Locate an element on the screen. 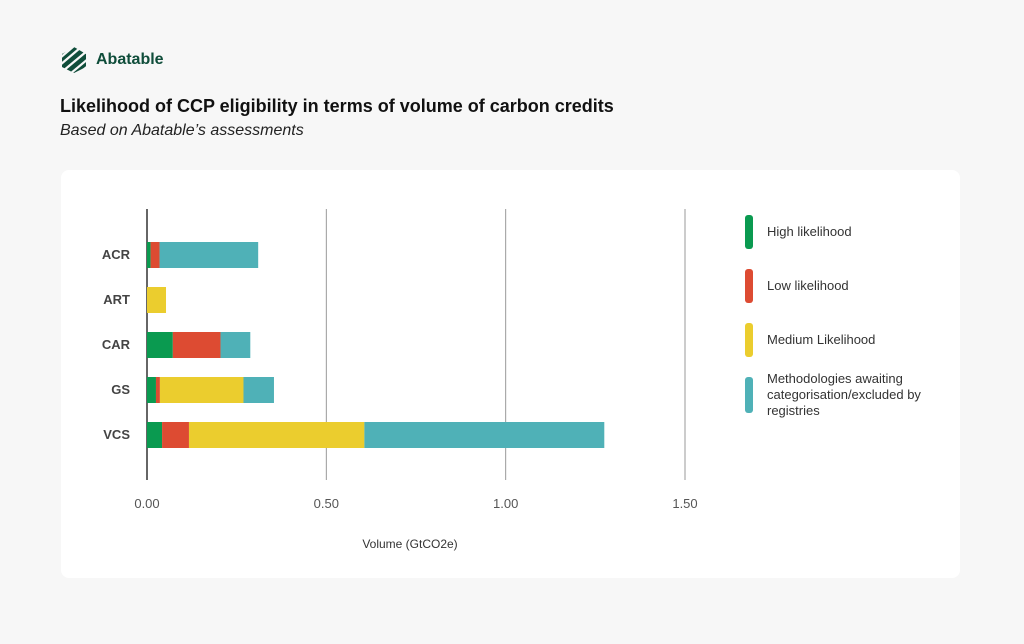 The image size is (1024, 644). x-tick-label: 1.50 is located at coordinates (684, 503).